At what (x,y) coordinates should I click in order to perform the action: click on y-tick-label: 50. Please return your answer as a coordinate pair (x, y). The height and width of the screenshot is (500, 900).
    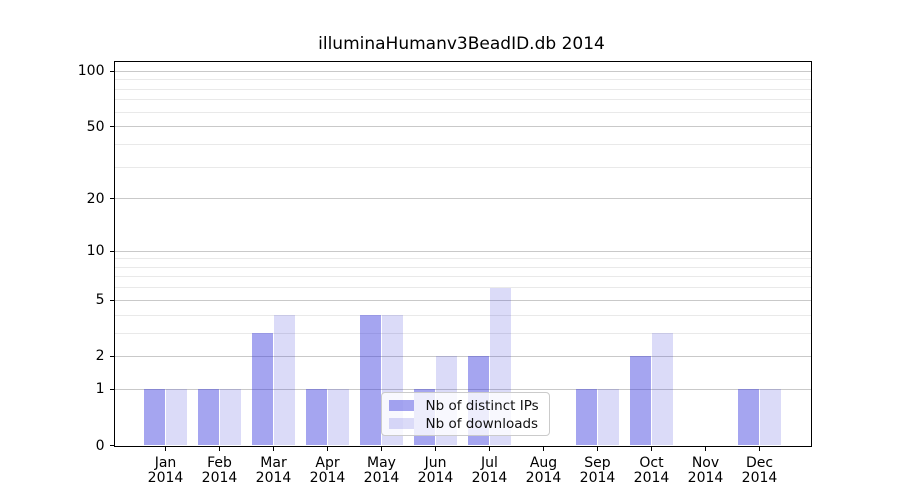
    Looking at the image, I should click on (95, 126).